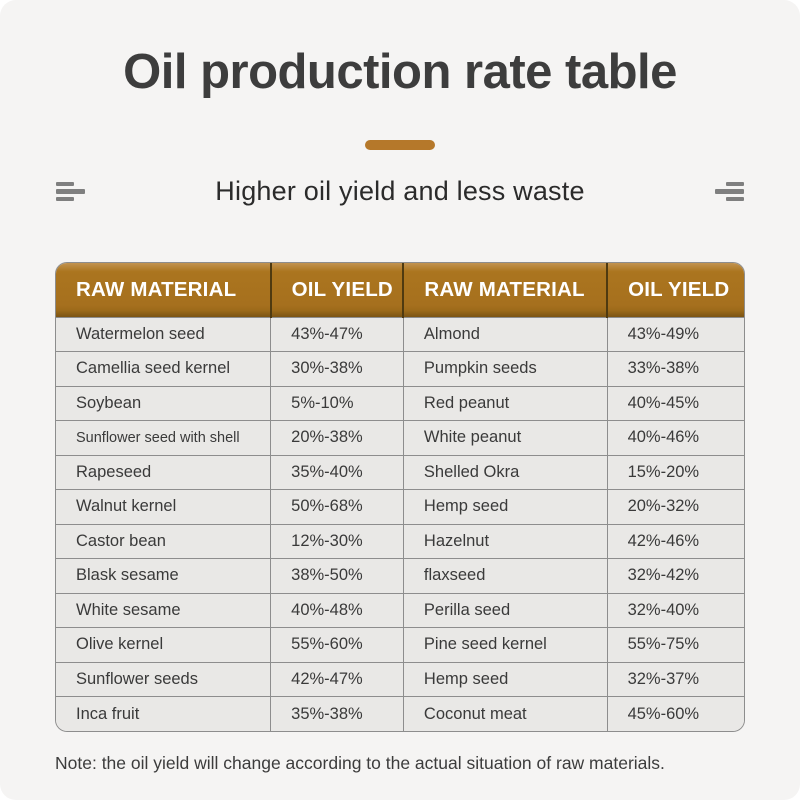  Describe the element at coordinates (400, 72) in the screenshot. I see `page-title: Oil production rate table` at that location.